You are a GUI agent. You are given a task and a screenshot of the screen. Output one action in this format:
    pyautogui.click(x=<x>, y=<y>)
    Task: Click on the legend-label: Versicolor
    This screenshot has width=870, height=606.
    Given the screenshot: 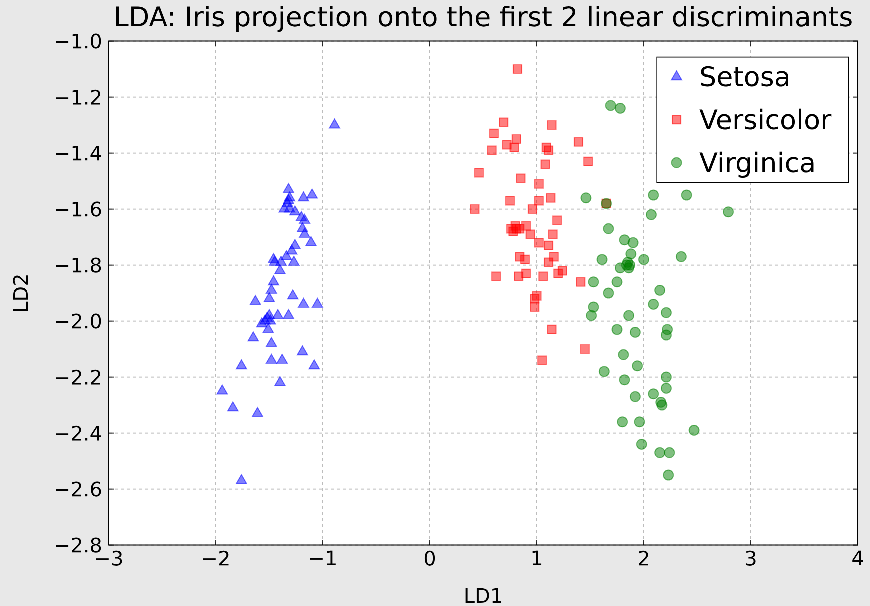 What is the action you would take?
    pyautogui.click(x=766, y=119)
    